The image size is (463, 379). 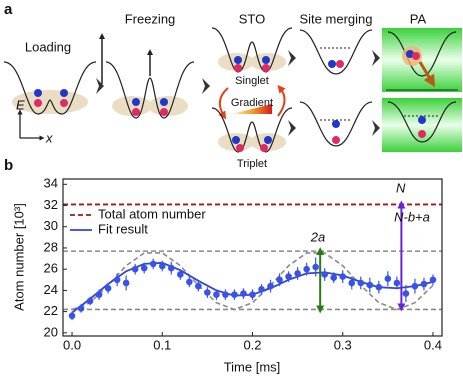 What do you see at coordinates (433, 344) in the screenshot?
I see `x-tick-label: 0.4` at bounding box center [433, 344].